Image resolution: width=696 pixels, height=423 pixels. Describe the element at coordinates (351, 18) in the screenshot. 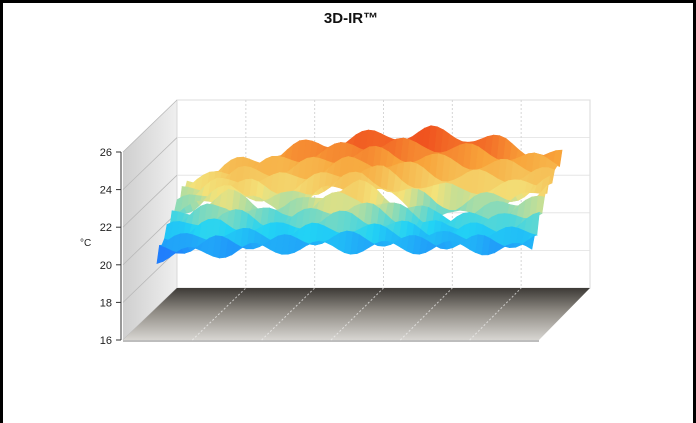

I see `chart-title: 3D-IR™` at that location.